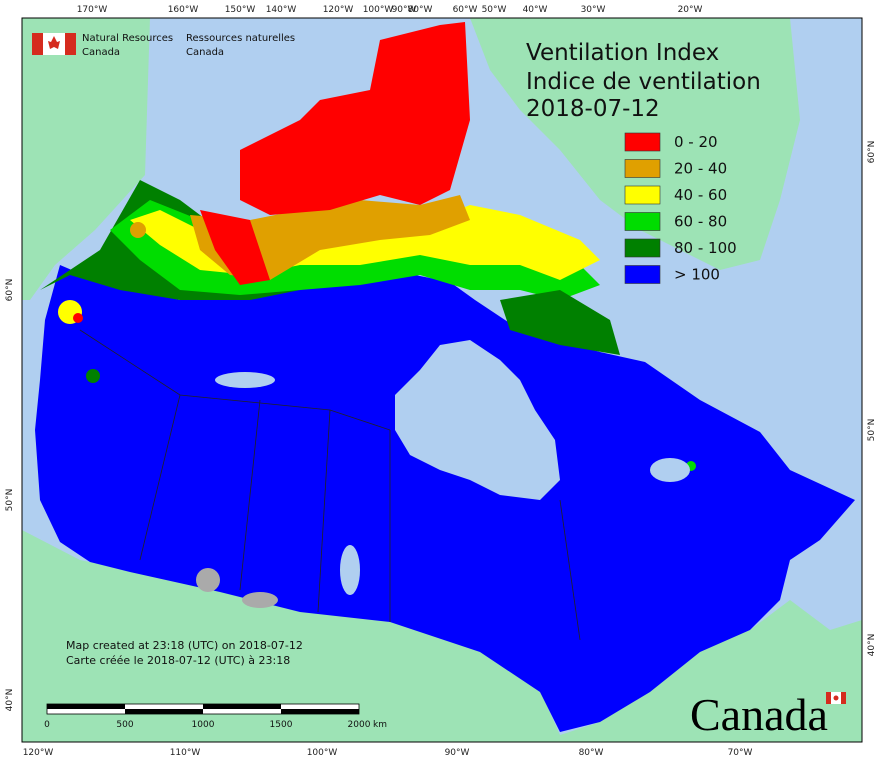 The width and height of the screenshot is (880, 760). I want to click on agency-flag, so click(54, 44).